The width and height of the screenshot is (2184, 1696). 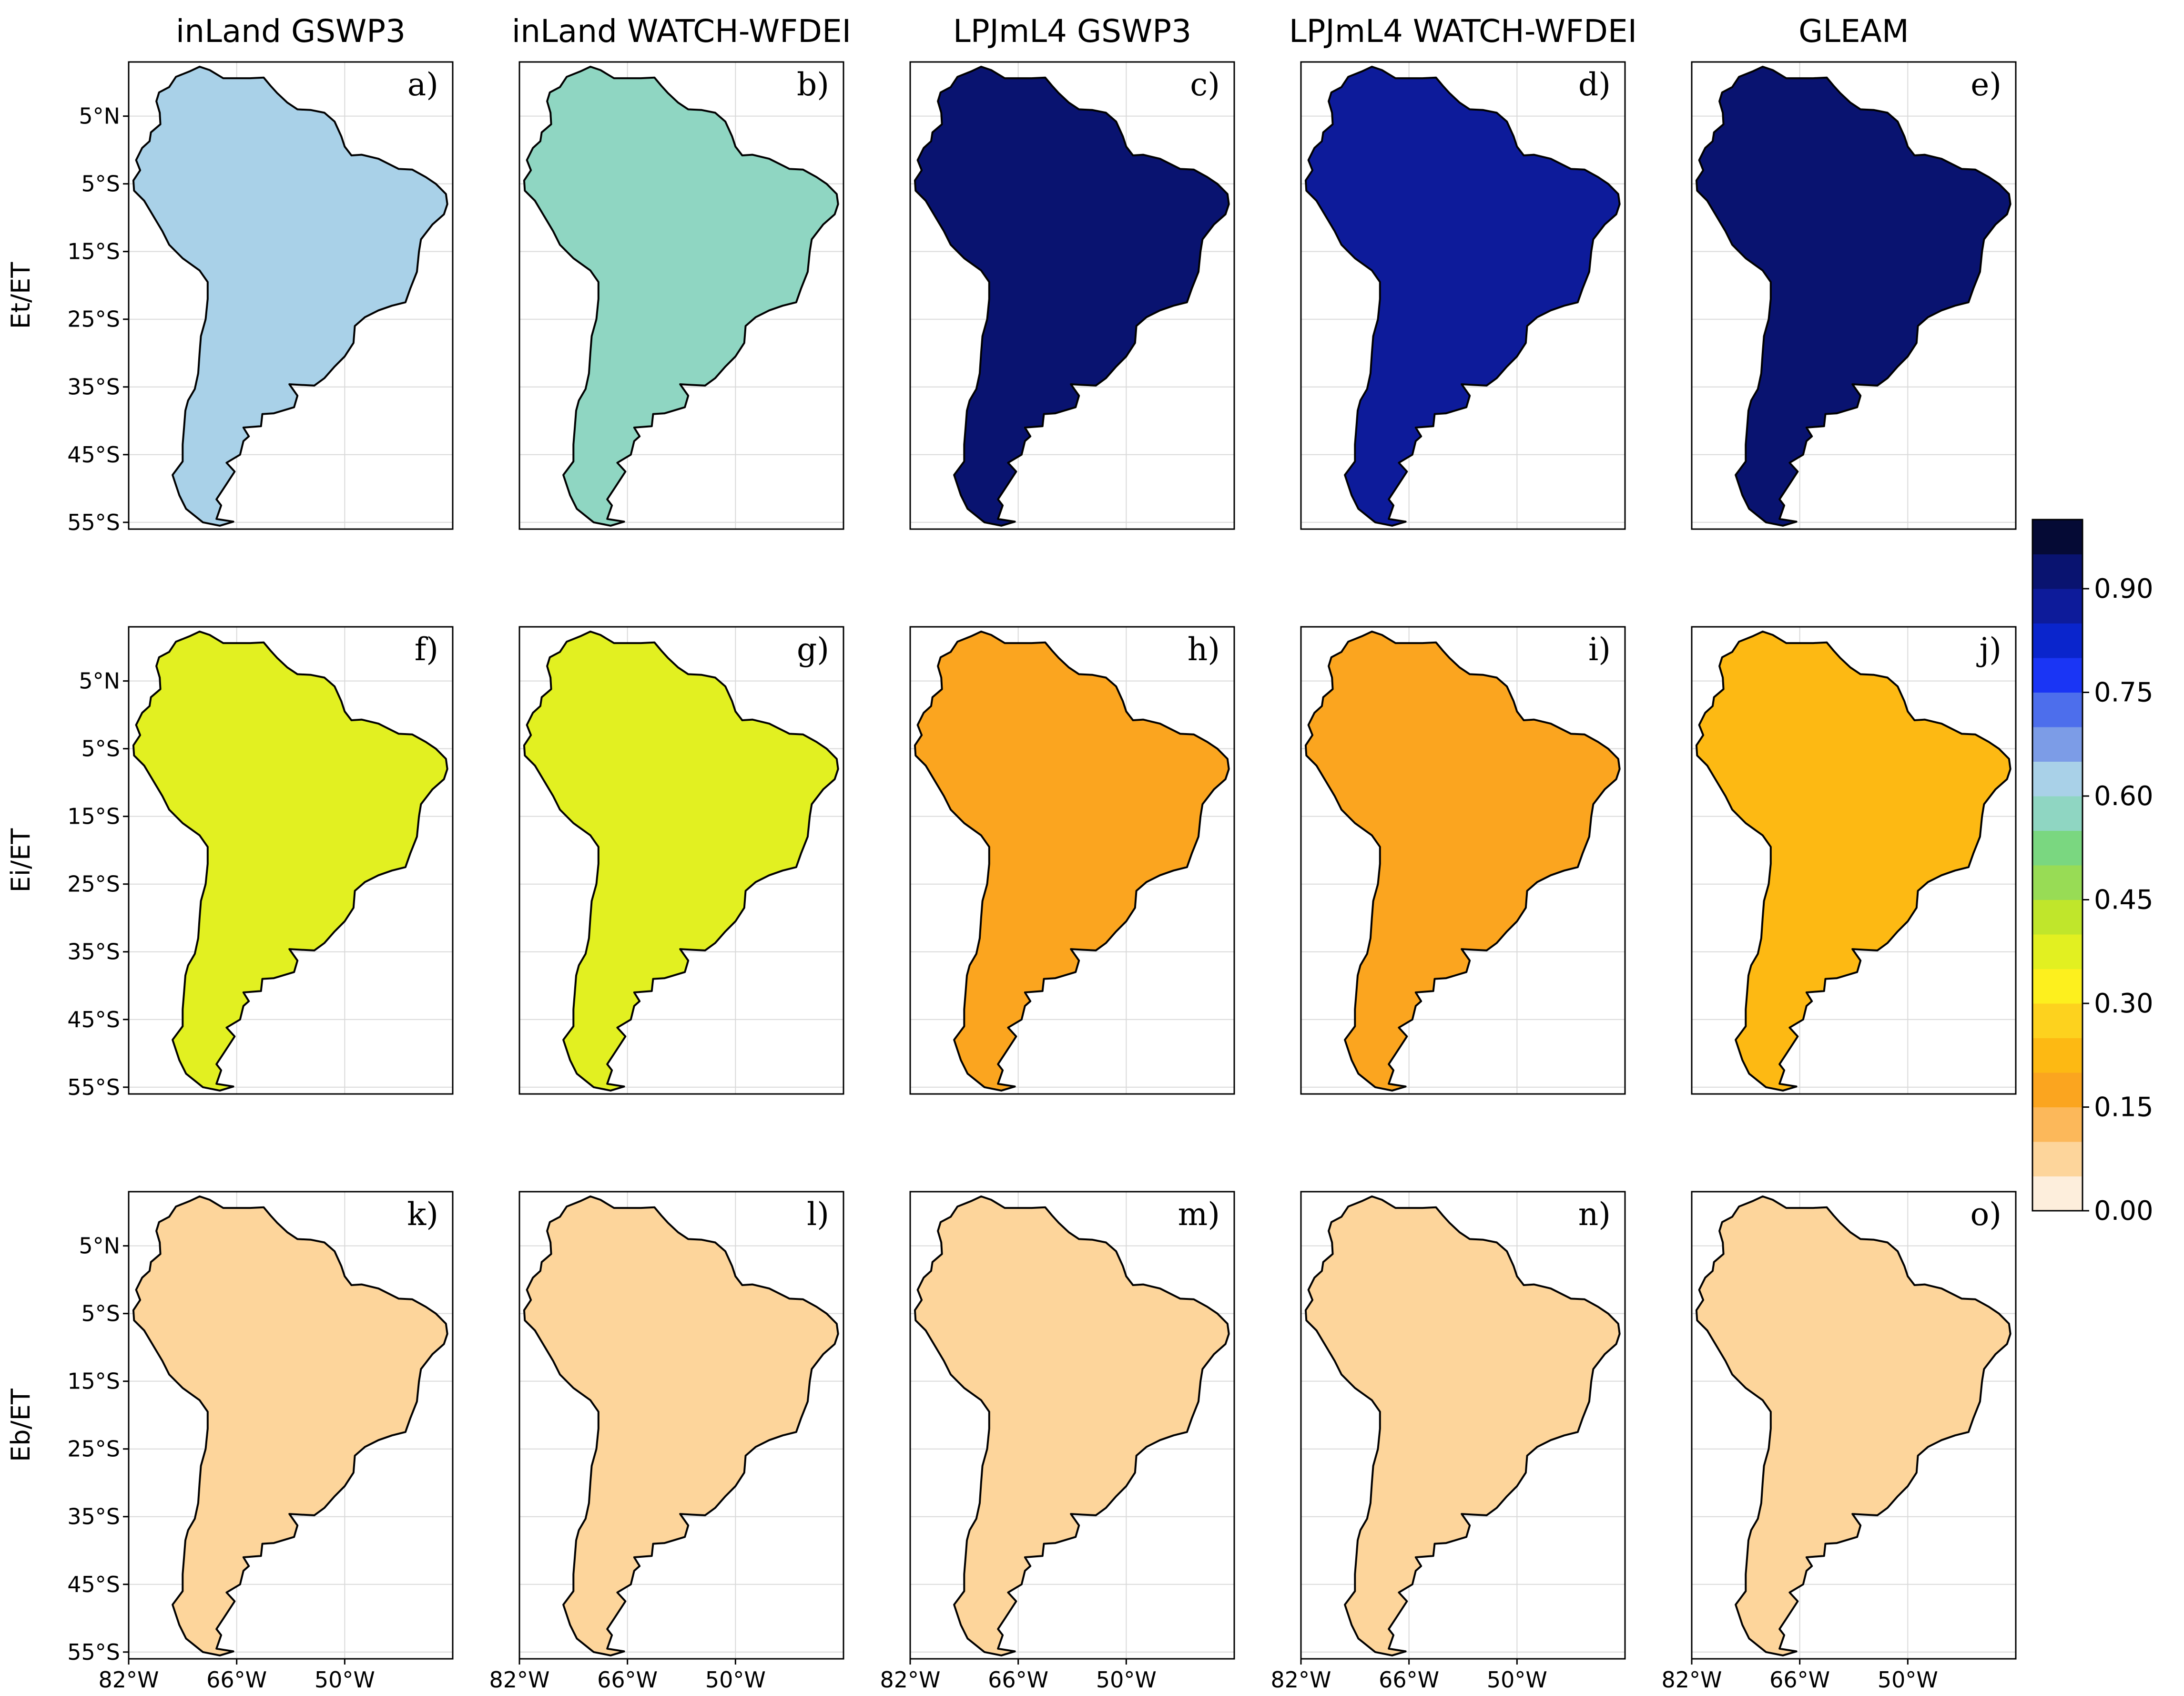 I want to click on panel-label: h), so click(x=1204, y=650).